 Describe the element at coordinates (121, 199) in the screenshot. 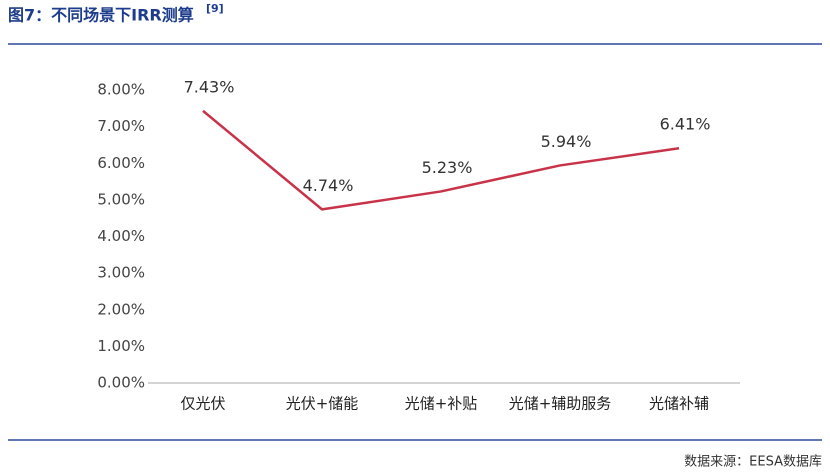

I see `y-tick-label: 5.00%` at that location.